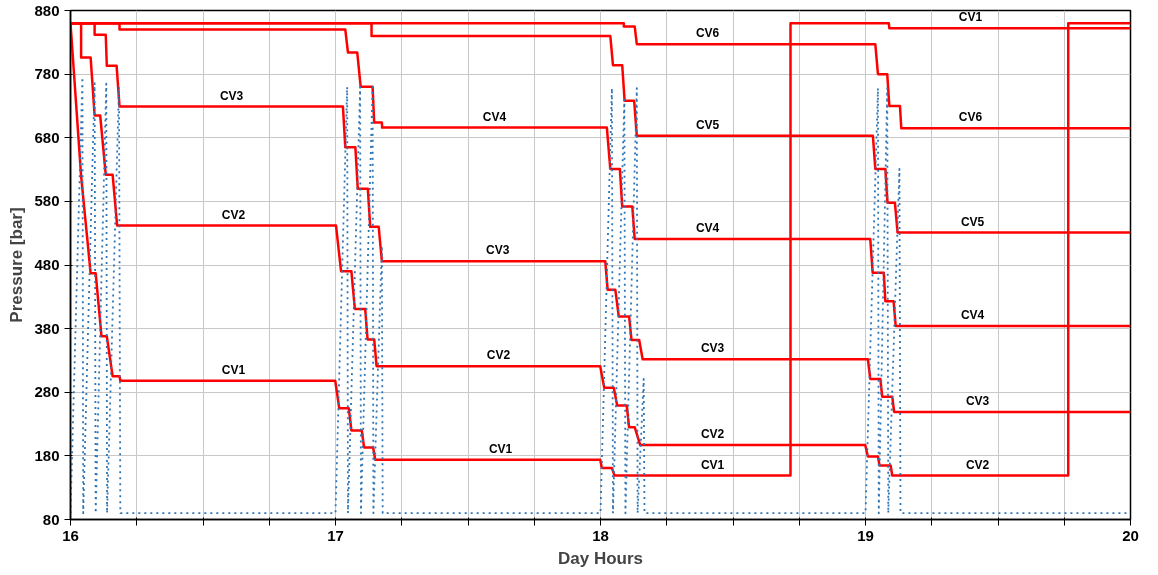 The height and width of the screenshot is (575, 1158). Describe the element at coordinates (17, 265) in the screenshot. I see `y-axis-title: Pressure [bar]` at that location.